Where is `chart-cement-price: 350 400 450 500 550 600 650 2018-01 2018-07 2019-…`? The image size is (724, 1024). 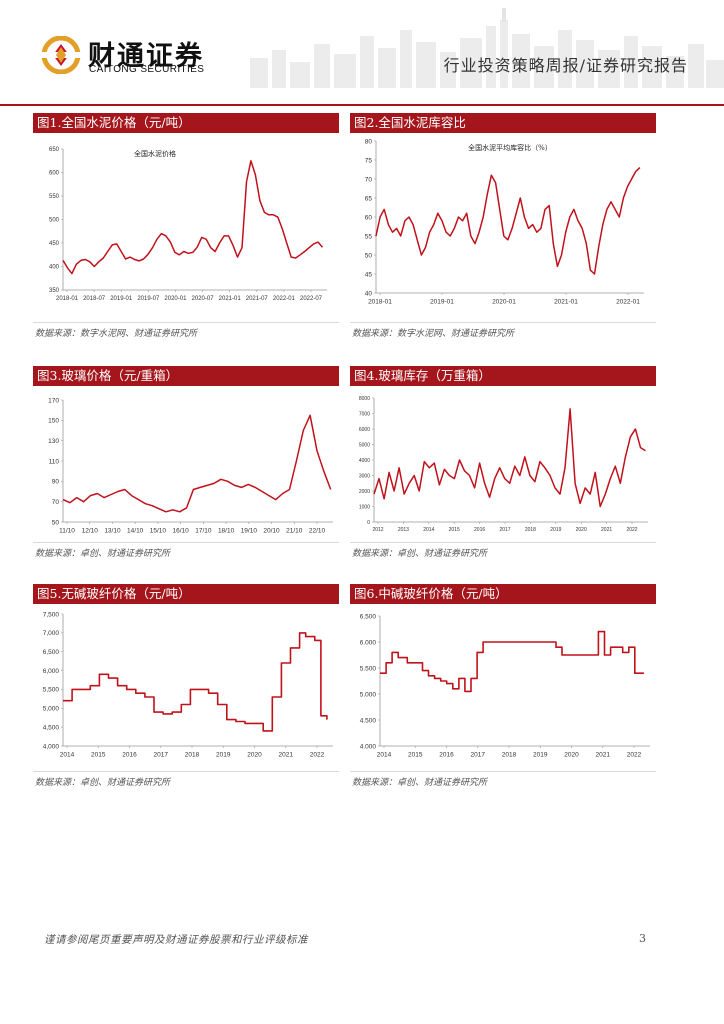 chart-cement-price: 350 400 450 500 550 600 650 2018-01 2018-07 2019-… is located at coordinates (188, 224).